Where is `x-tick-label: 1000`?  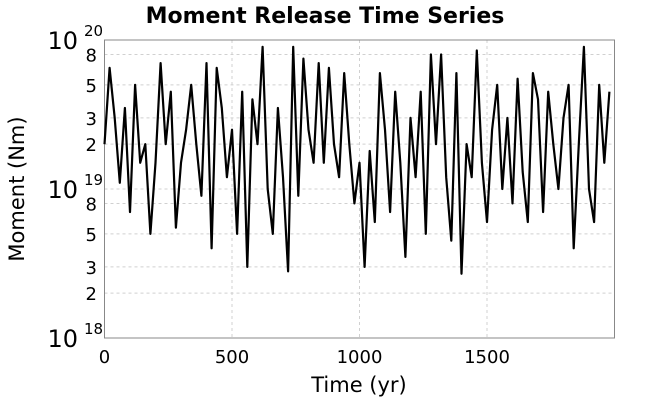 x-tick-label: 1000 is located at coordinates (360, 357).